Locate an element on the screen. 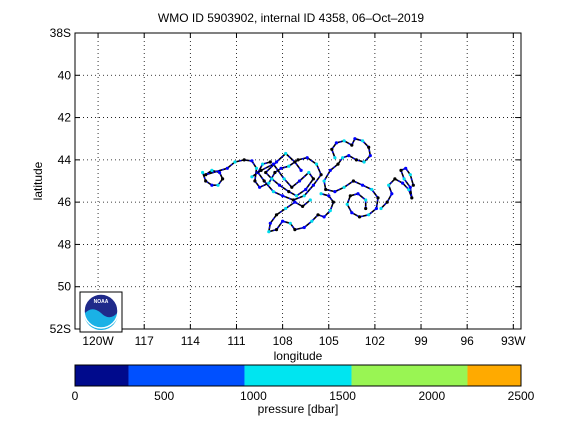 Image resolution: width=576 pixels, height=432 pixels. x-tick-label: 120W is located at coordinates (98, 341).